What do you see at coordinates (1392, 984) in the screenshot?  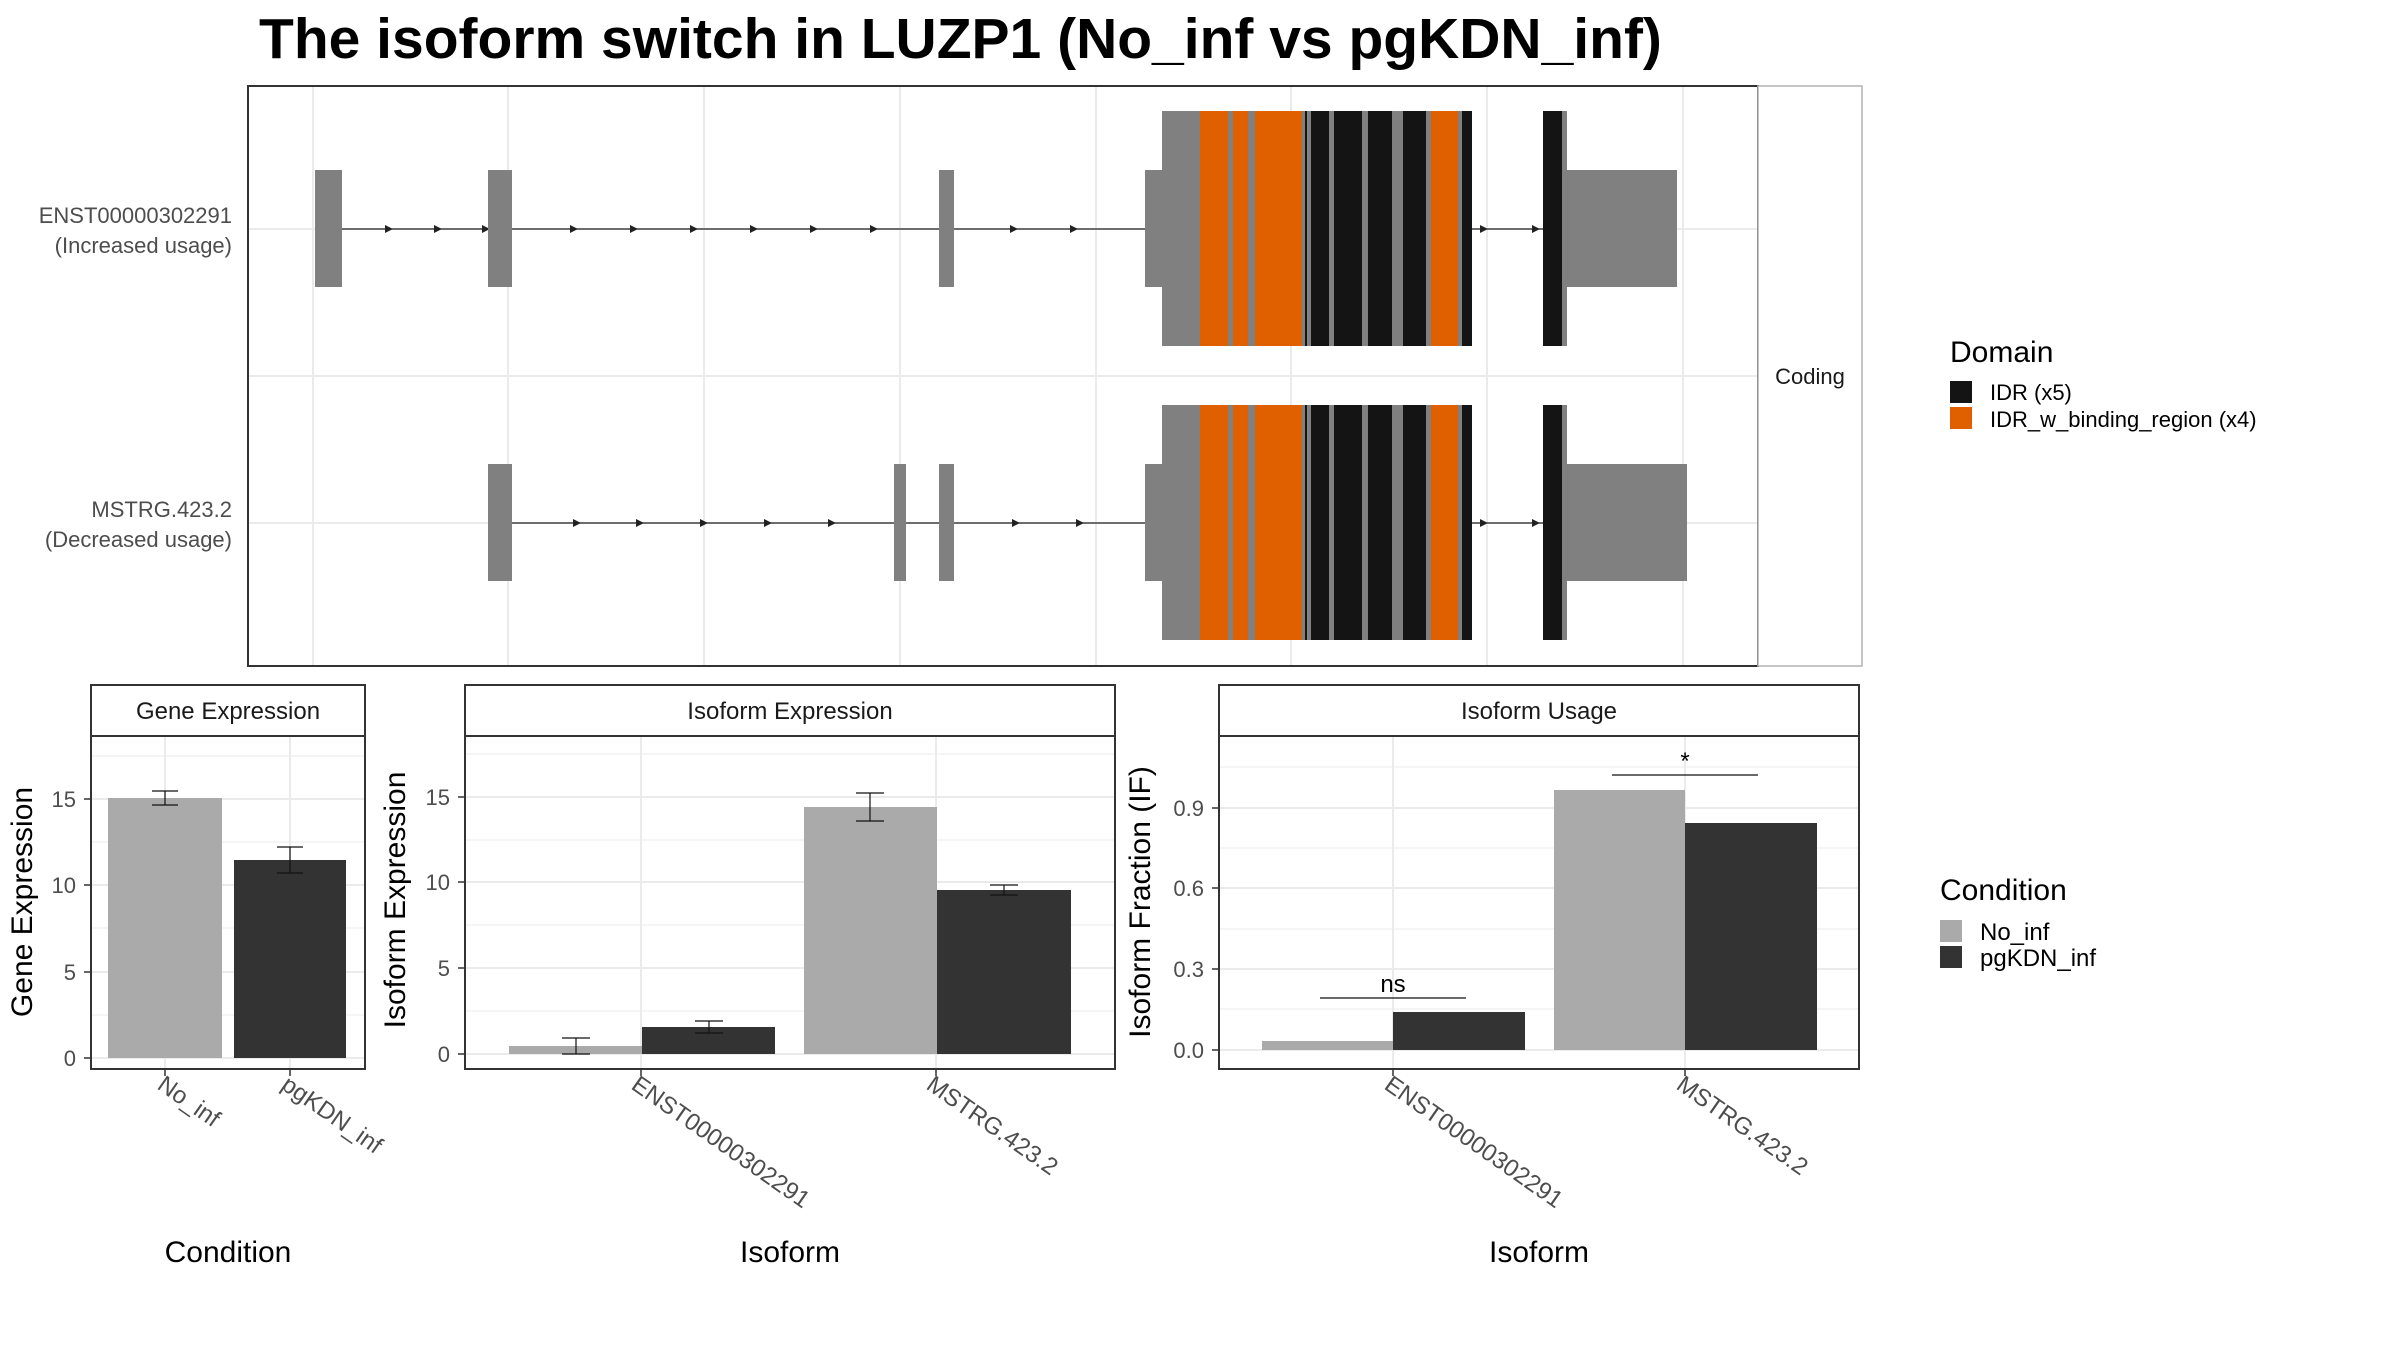 I see `significance-label-ns: ns` at bounding box center [1392, 984].